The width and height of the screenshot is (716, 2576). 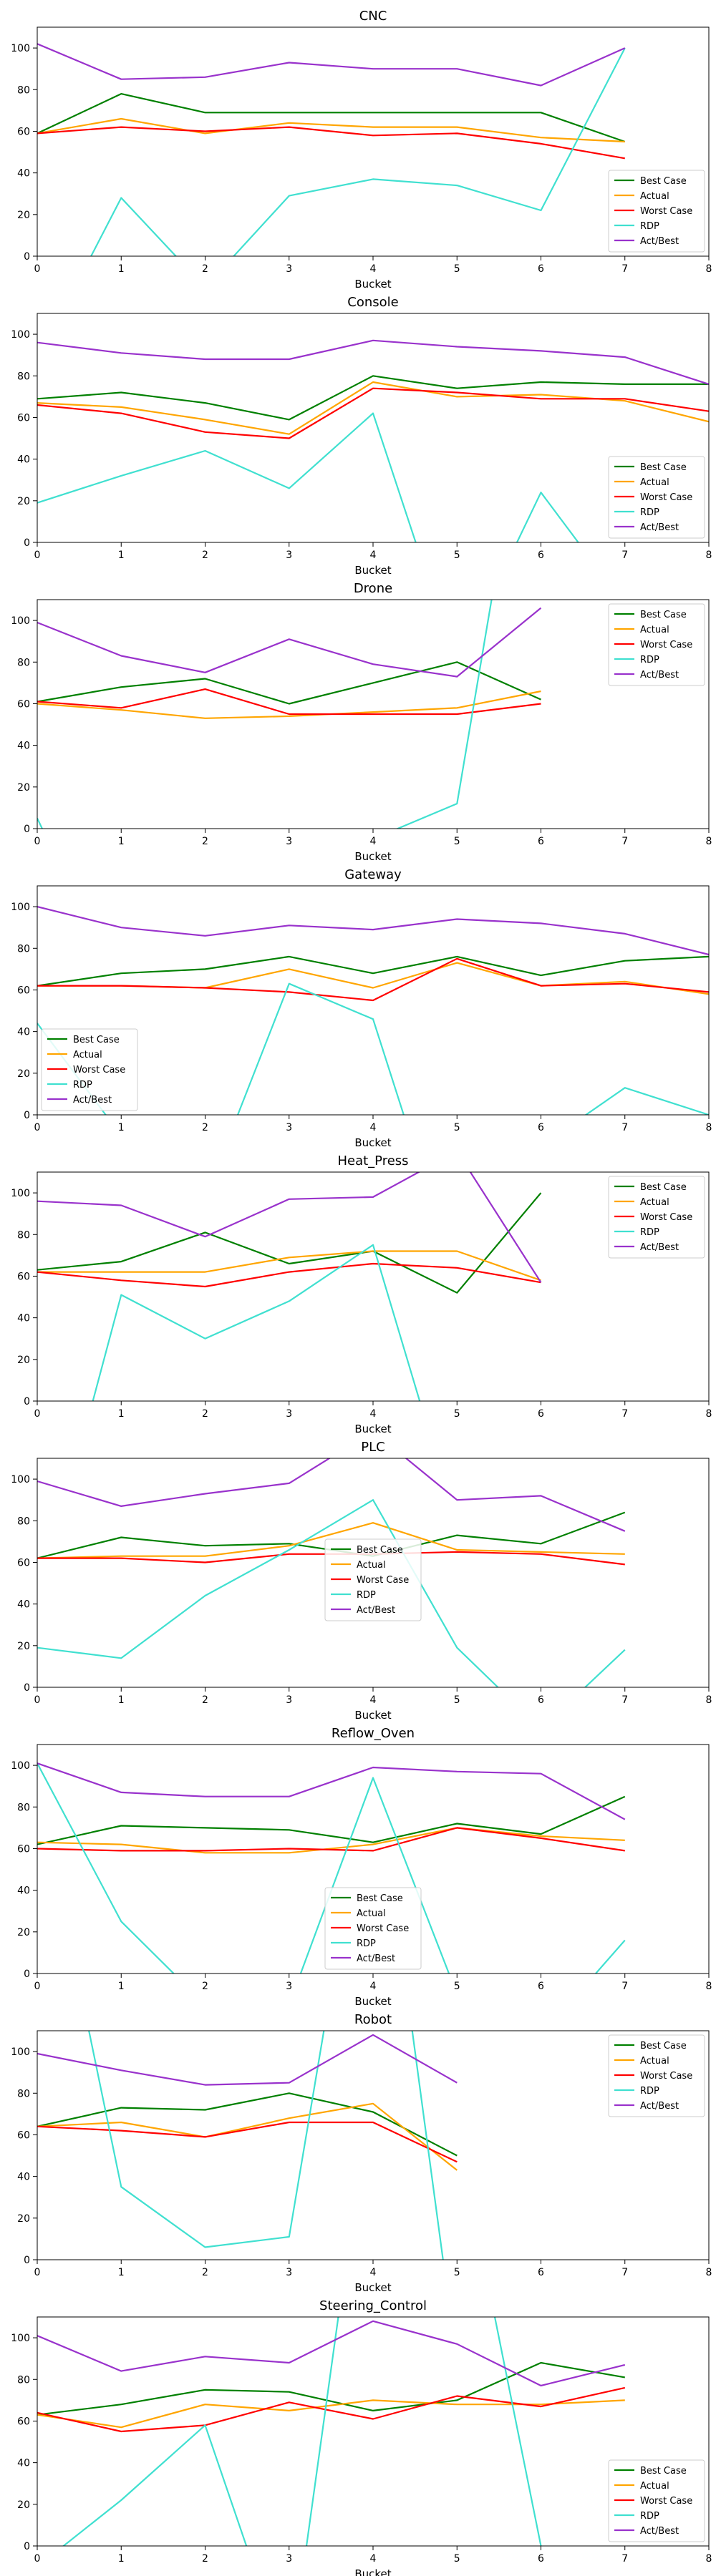 What do you see at coordinates (247, 2142) in the screenshot?
I see `series-line-worst-case` at bounding box center [247, 2142].